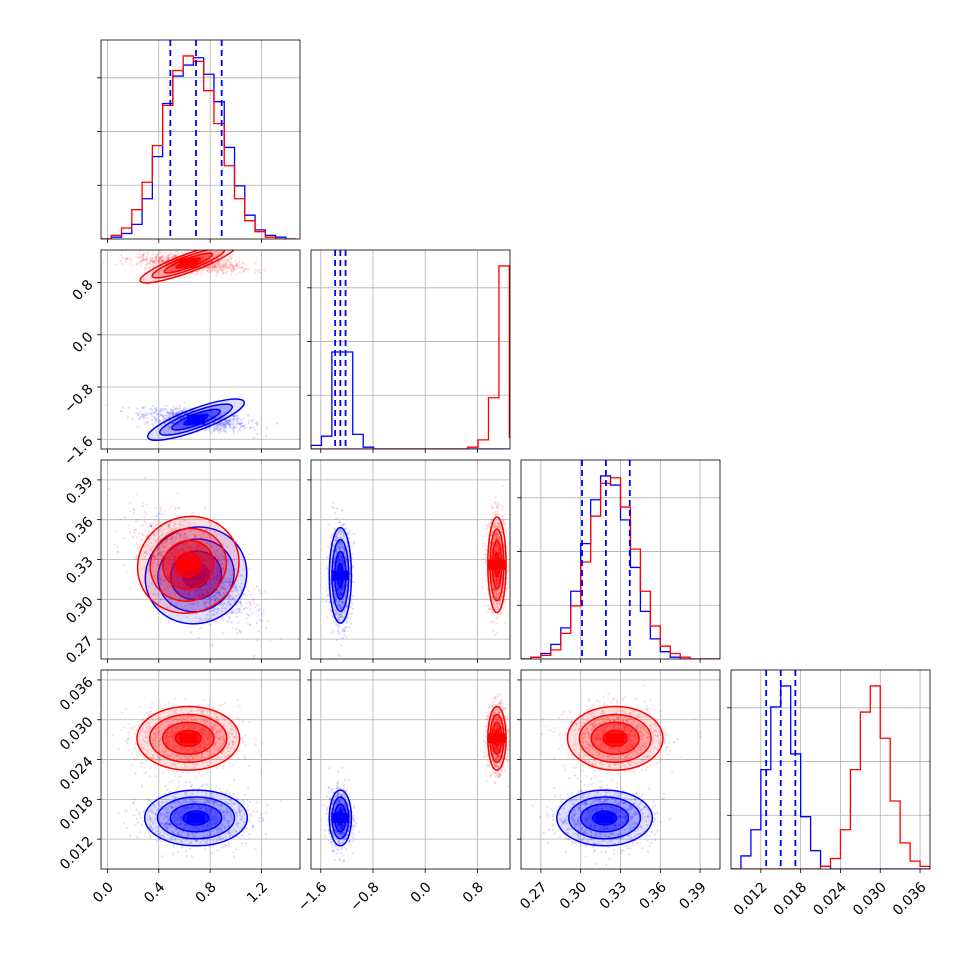  Describe the element at coordinates (77, 814) in the screenshot. I see `y-tick-label: 0.018` at that location.